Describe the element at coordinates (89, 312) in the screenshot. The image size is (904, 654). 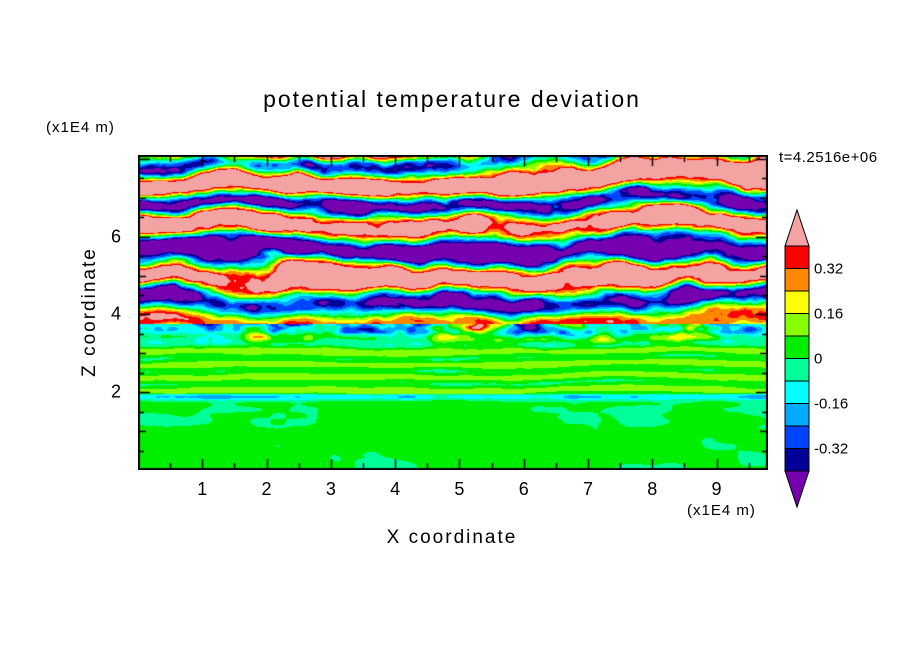
I see `z-axis-label: Z coordinate` at that location.